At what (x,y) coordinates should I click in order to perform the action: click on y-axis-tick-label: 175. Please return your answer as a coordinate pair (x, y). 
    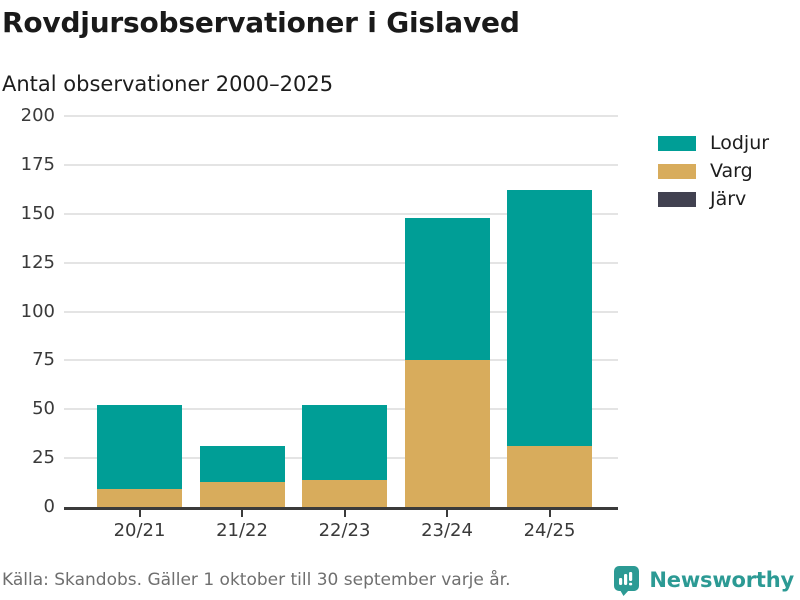
    Looking at the image, I should click on (37, 164).